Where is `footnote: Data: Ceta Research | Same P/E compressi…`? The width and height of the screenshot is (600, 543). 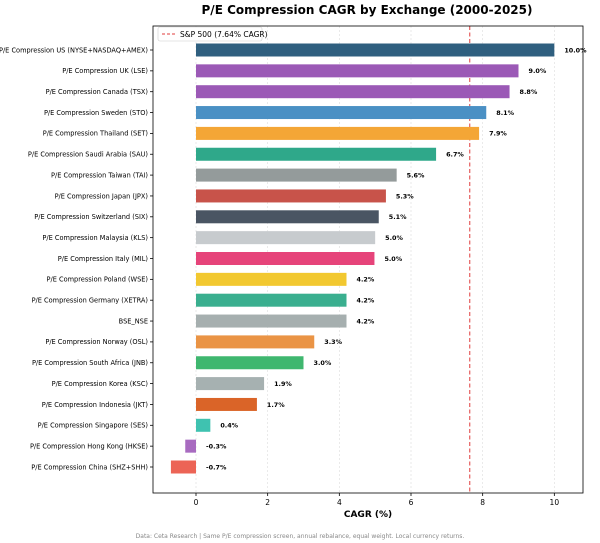 footnote: Data: Ceta Research | Same P/E compressi… is located at coordinates (300, 536).